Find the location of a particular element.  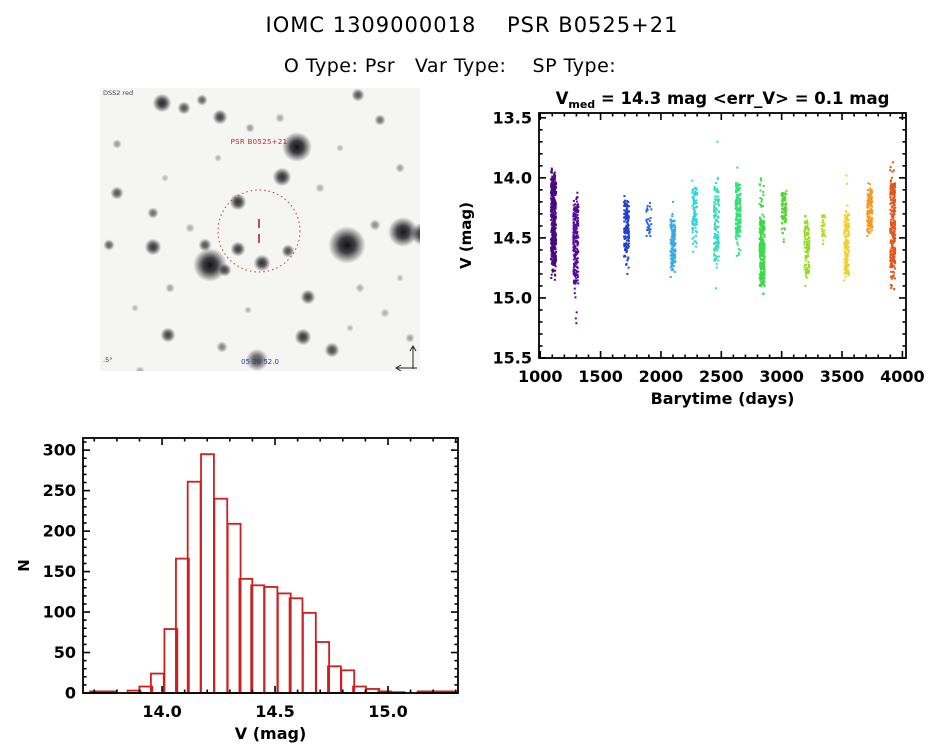

finding-chart: DSS2 red PSR B0525+21 .5° 05 28 52.0 is located at coordinates (260, 229).